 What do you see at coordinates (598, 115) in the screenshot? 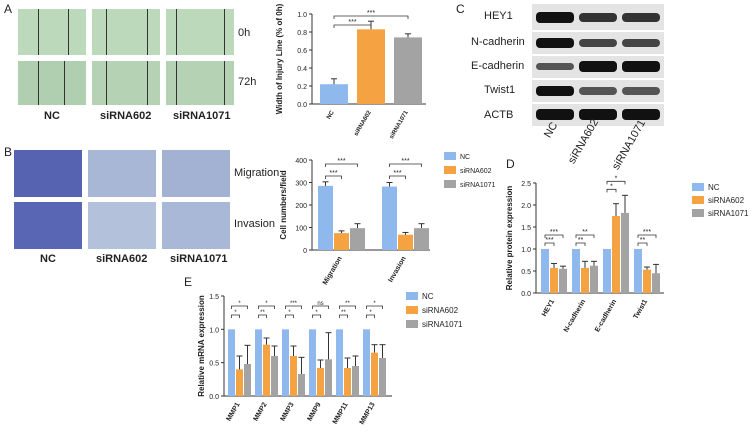
I see `blot-strip-actb` at bounding box center [598, 115].